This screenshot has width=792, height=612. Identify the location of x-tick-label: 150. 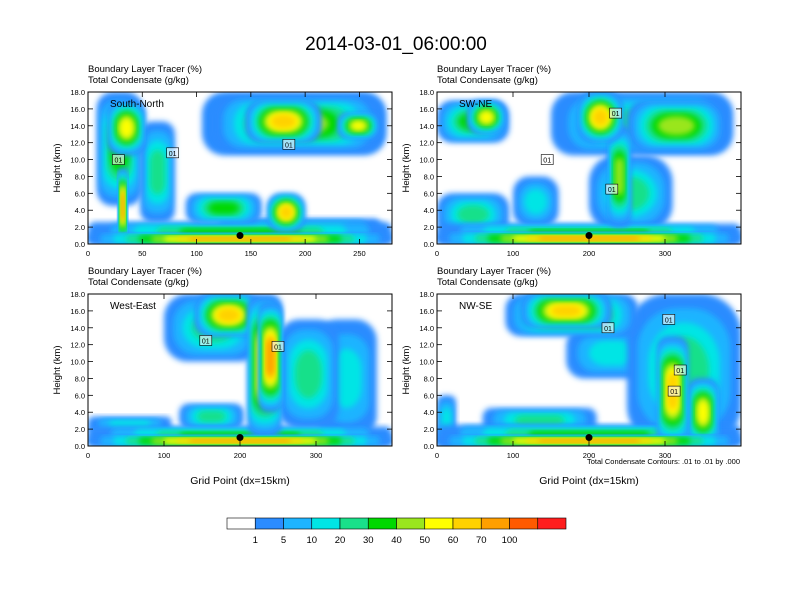
(251, 253).